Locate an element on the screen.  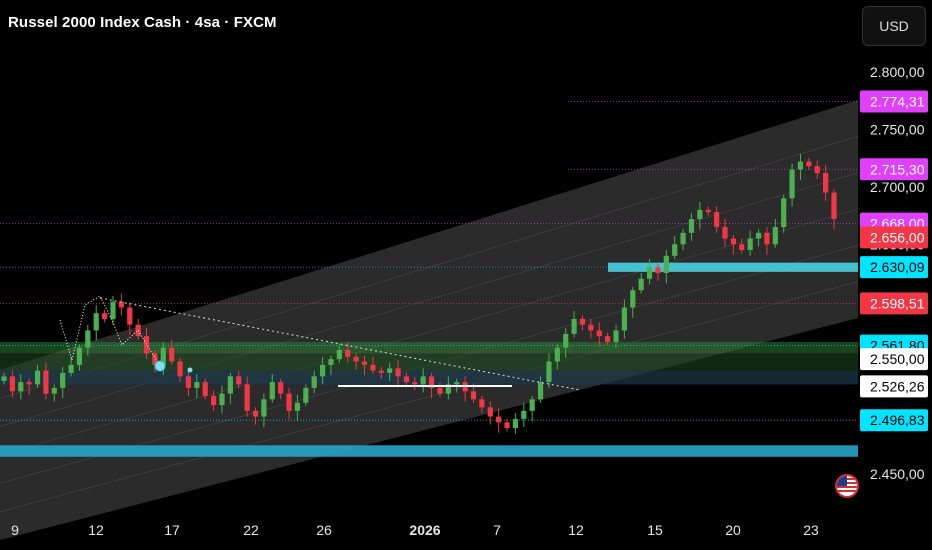
x-tick-label: 20 is located at coordinates (733, 530).